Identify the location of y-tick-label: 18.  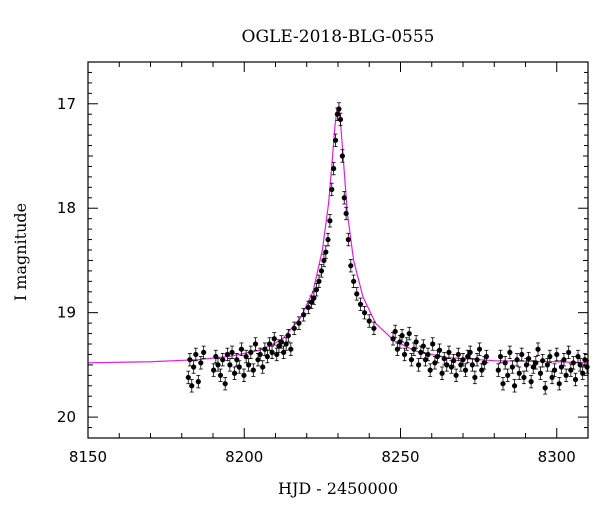
(66, 208).